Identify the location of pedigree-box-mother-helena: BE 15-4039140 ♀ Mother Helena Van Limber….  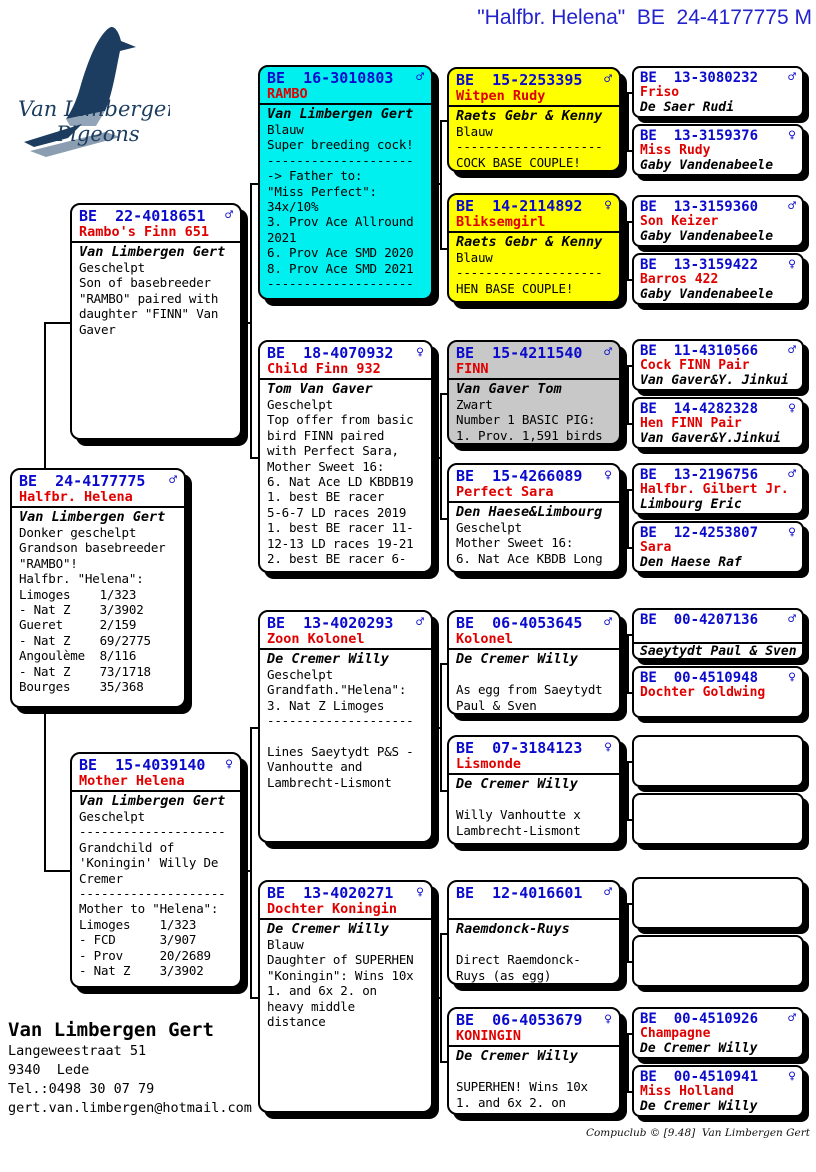
(156, 870).